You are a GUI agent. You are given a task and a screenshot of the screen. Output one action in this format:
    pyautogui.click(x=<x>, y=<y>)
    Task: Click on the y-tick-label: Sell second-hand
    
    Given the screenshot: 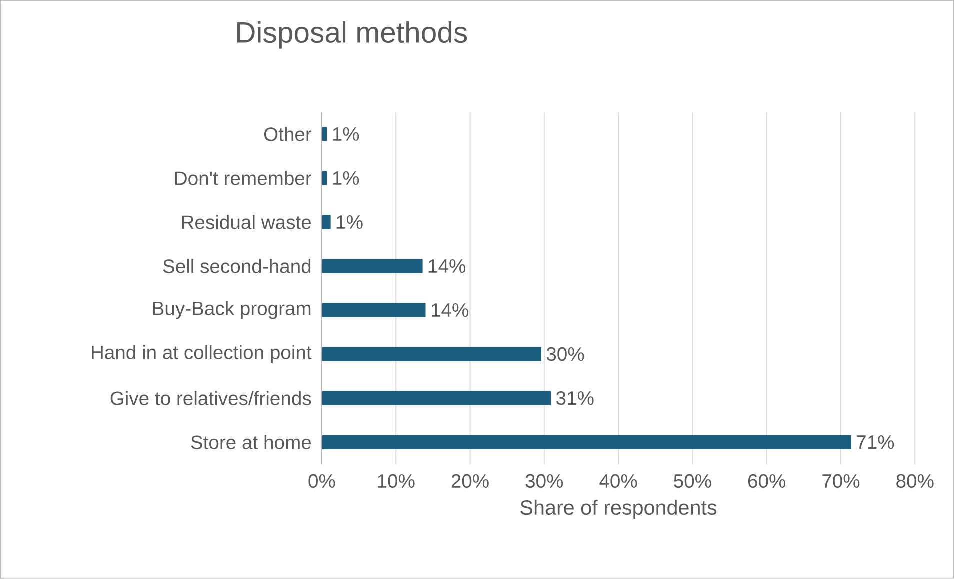 What is the action you would take?
    pyautogui.click(x=237, y=266)
    